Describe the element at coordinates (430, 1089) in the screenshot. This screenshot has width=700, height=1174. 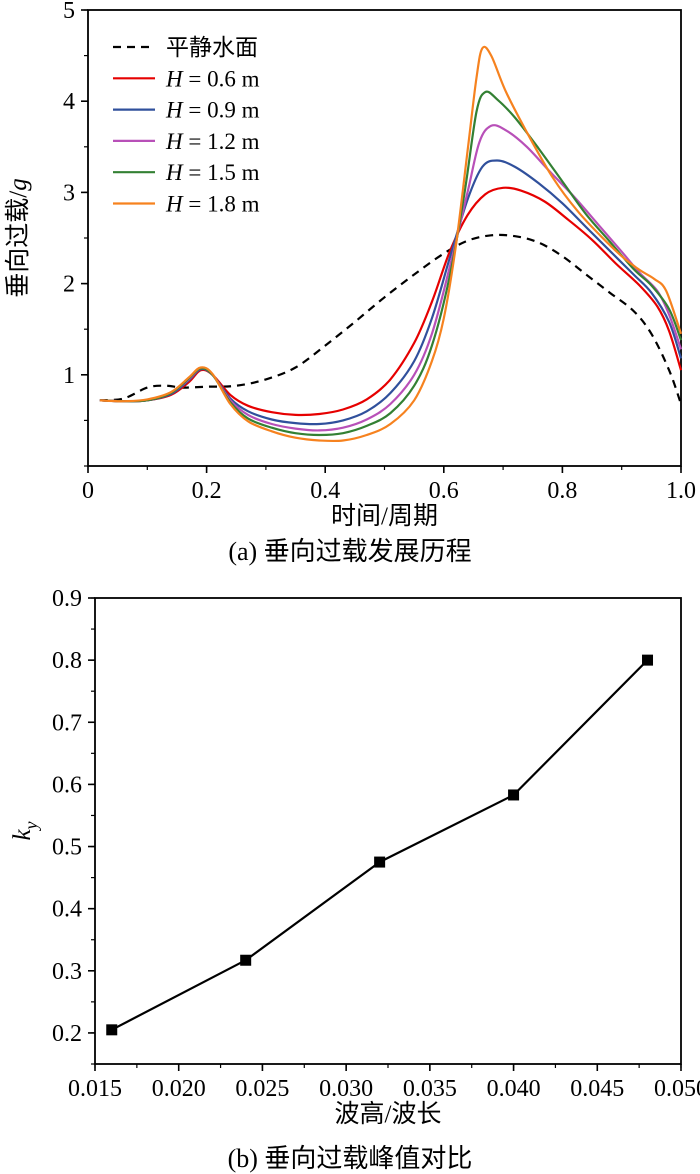
I see `svg-text: 0.035` at that location.